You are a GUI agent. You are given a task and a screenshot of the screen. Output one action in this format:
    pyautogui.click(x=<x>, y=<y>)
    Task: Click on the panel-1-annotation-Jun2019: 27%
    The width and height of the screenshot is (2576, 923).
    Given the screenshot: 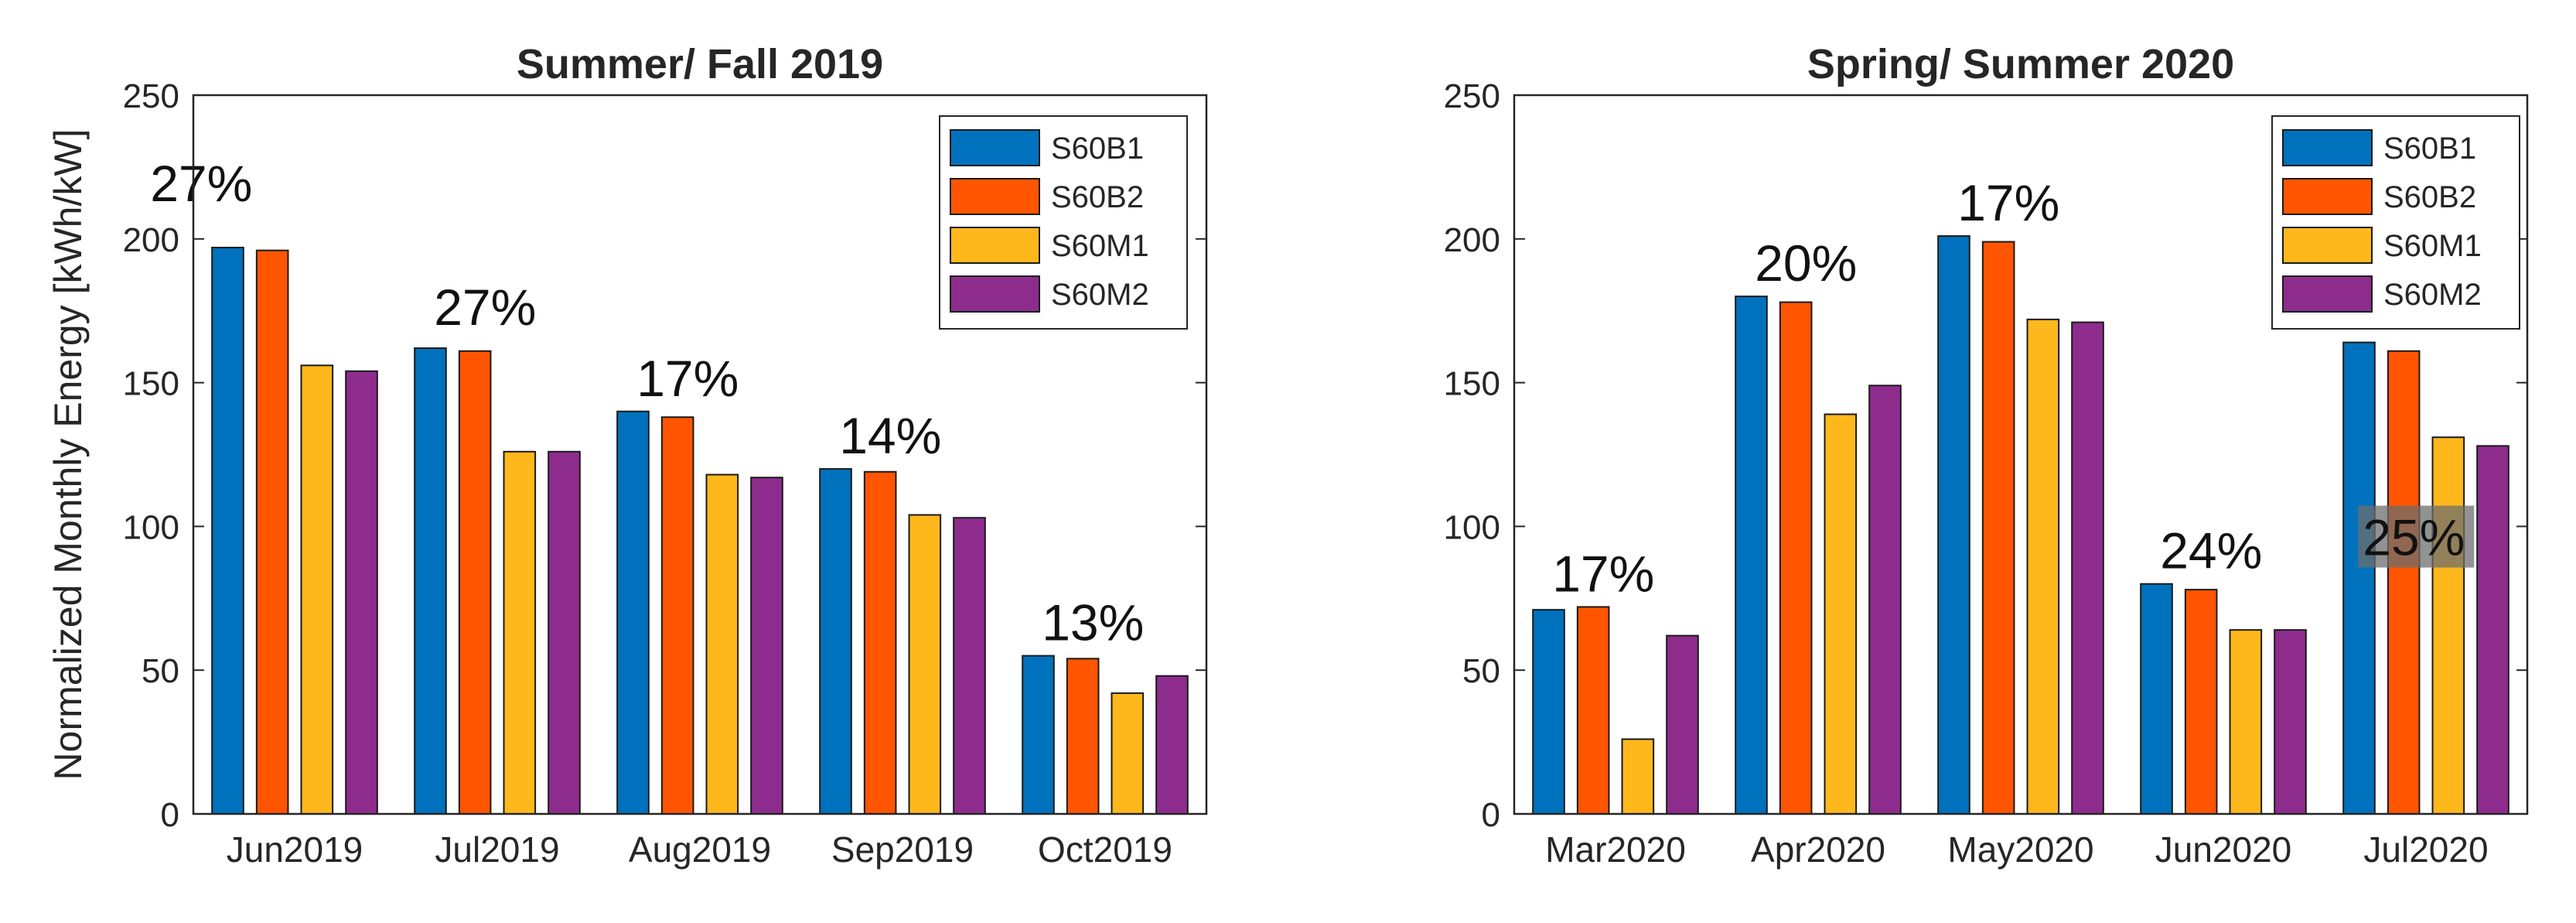 What is the action you would take?
    pyautogui.click(x=201, y=183)
    